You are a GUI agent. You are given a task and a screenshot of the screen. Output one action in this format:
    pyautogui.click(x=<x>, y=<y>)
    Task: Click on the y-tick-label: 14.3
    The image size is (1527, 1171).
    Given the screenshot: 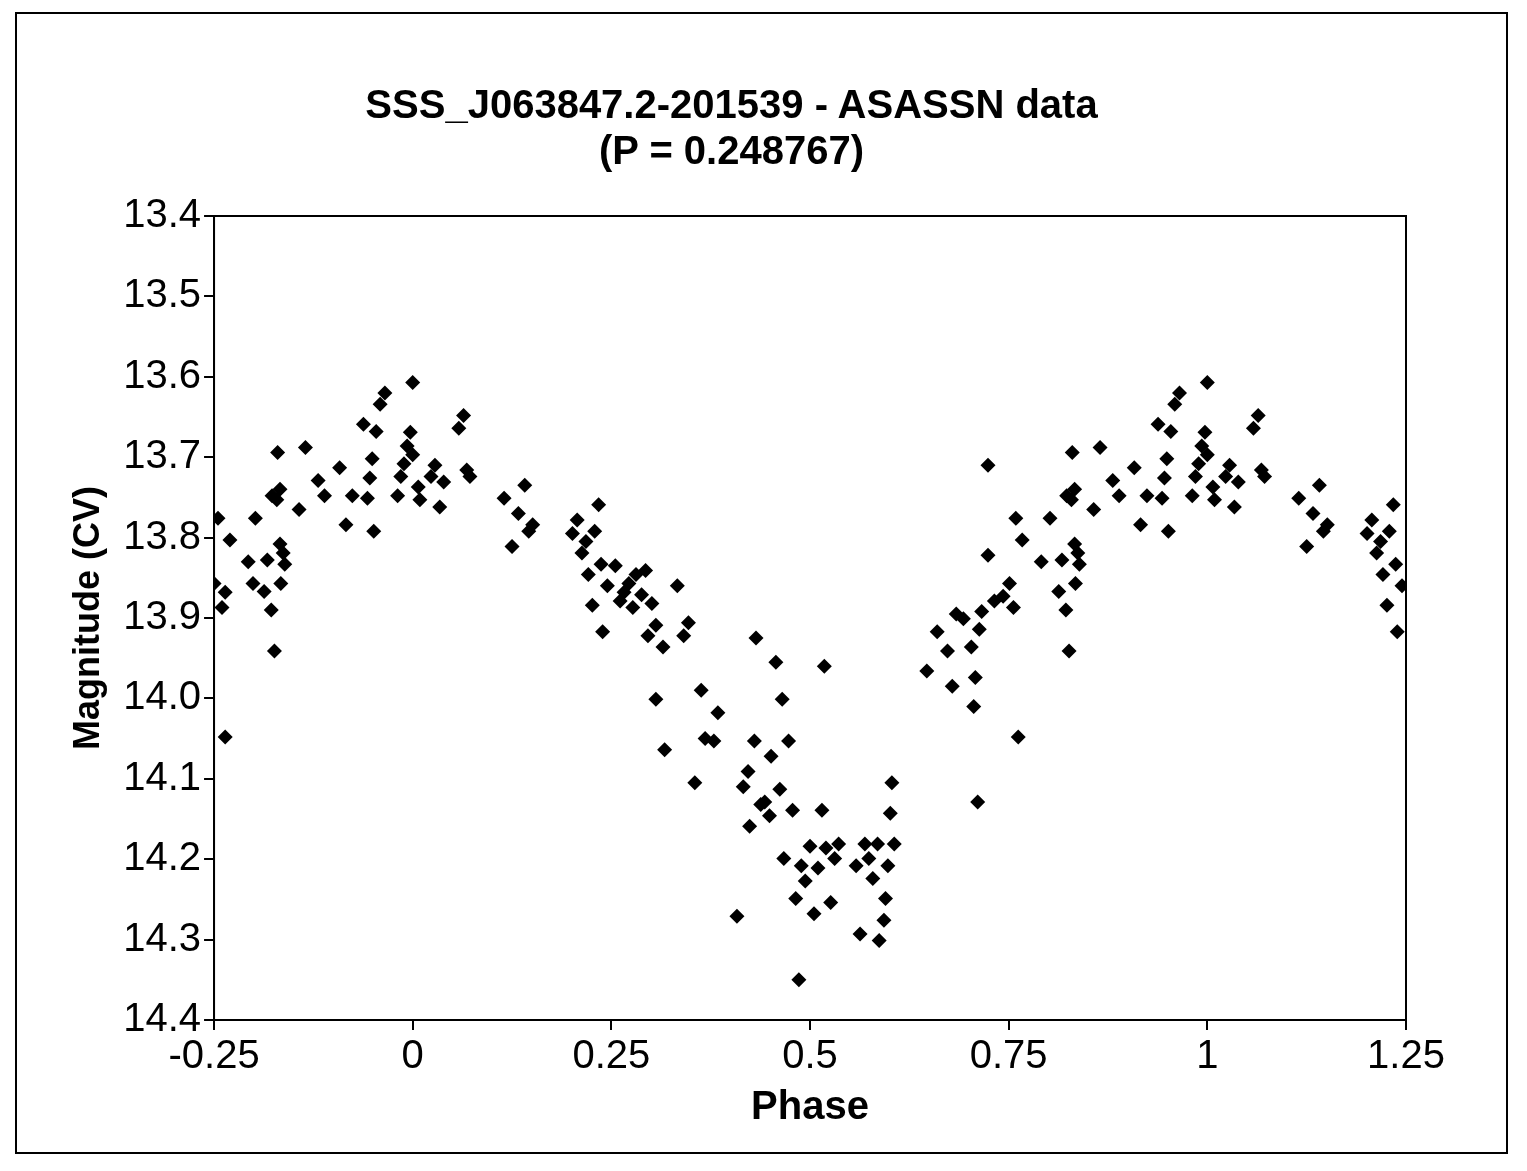 What is the action you would take?
    pyautogui.click(x=162, y=936)
    